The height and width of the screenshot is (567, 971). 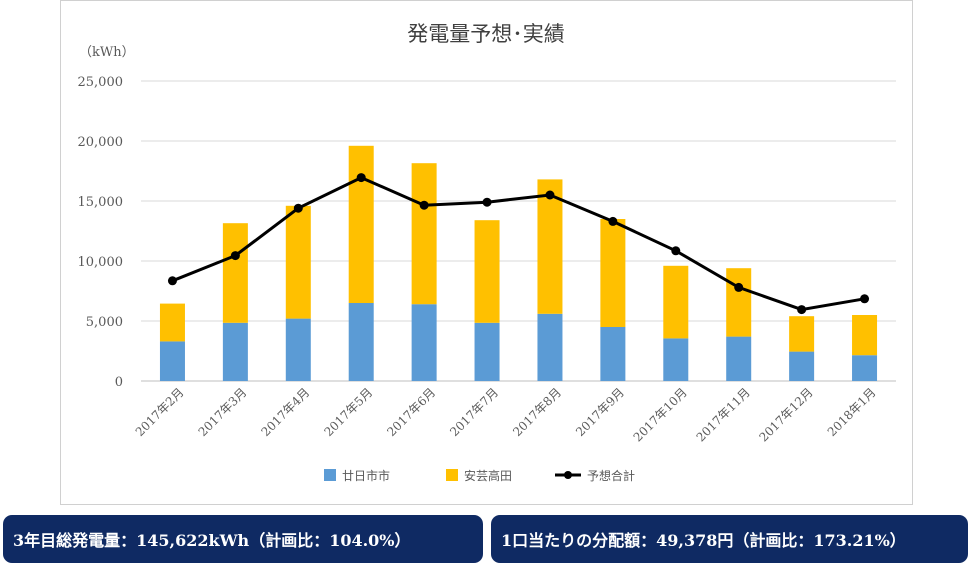 I want to click on x-tick-label: 2017年2月, so click(x=160, y=412).